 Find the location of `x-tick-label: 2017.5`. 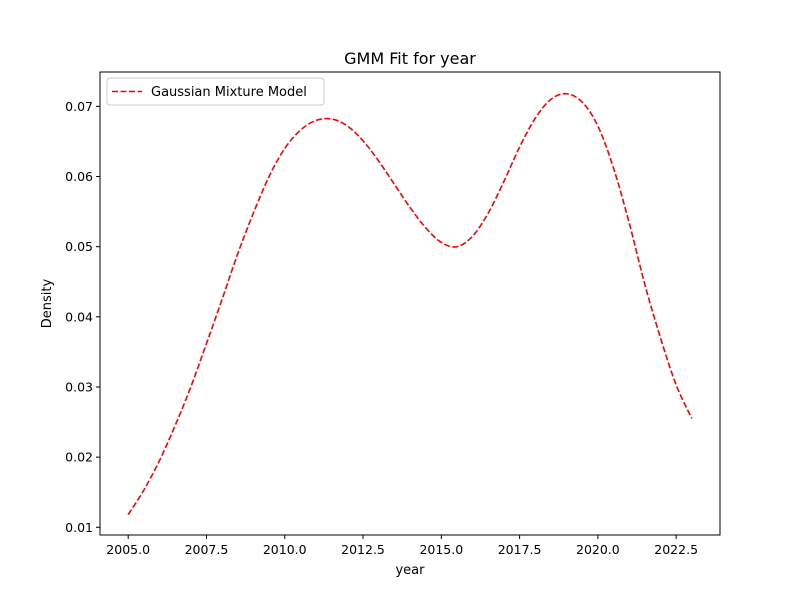

x-tick-label: 2017.5 is located at coordinates (520, 549).